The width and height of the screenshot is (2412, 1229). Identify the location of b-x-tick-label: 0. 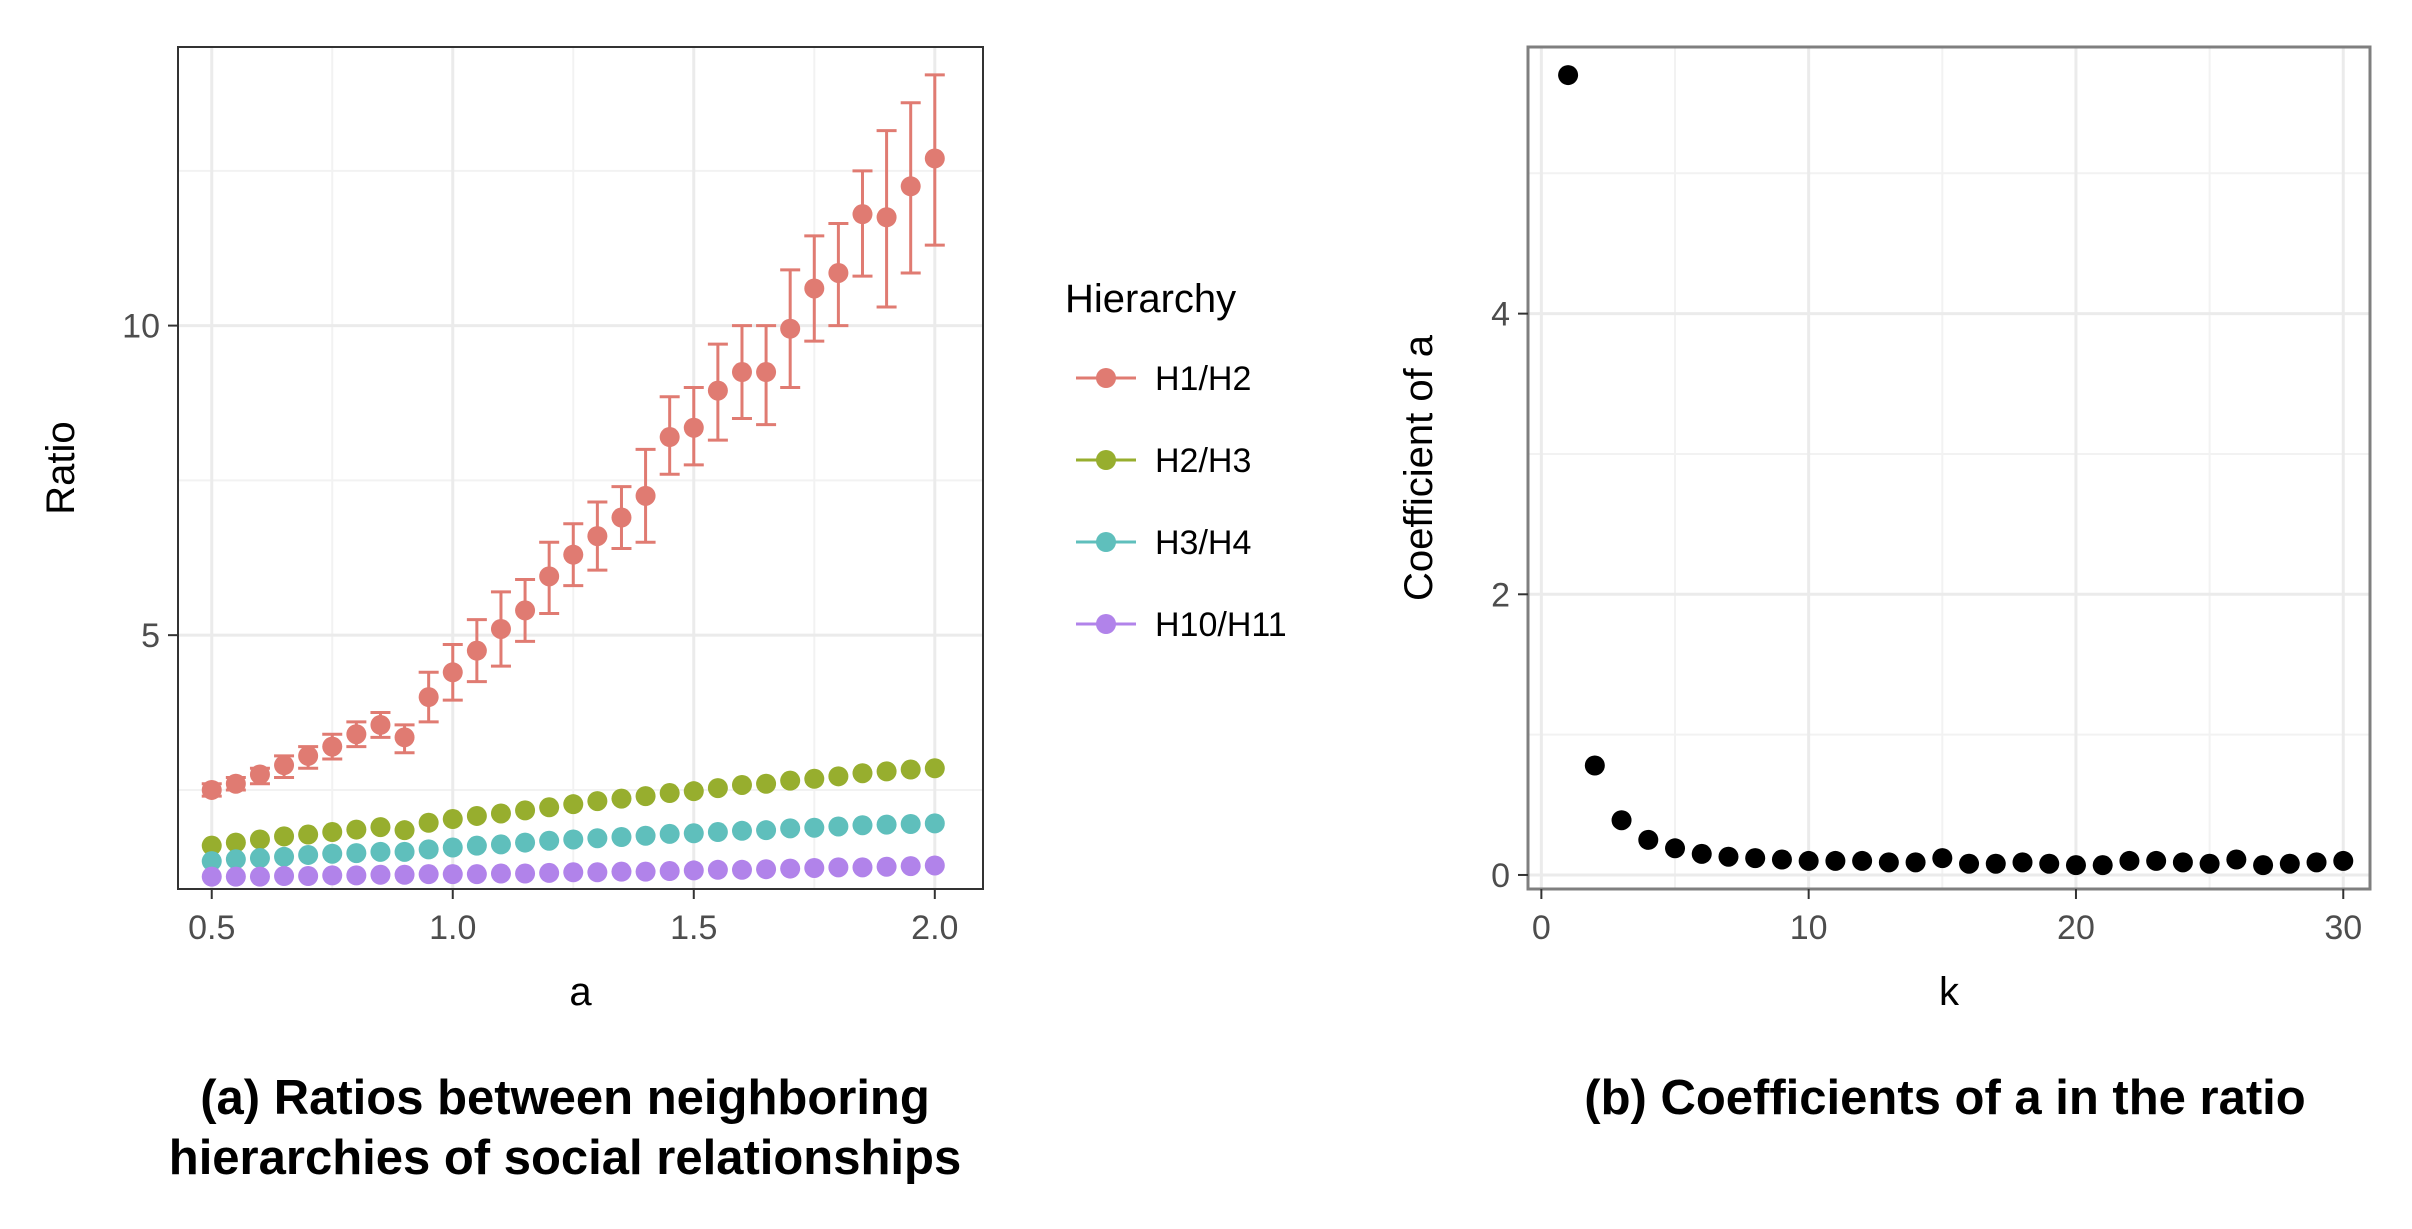
(1541, 928).